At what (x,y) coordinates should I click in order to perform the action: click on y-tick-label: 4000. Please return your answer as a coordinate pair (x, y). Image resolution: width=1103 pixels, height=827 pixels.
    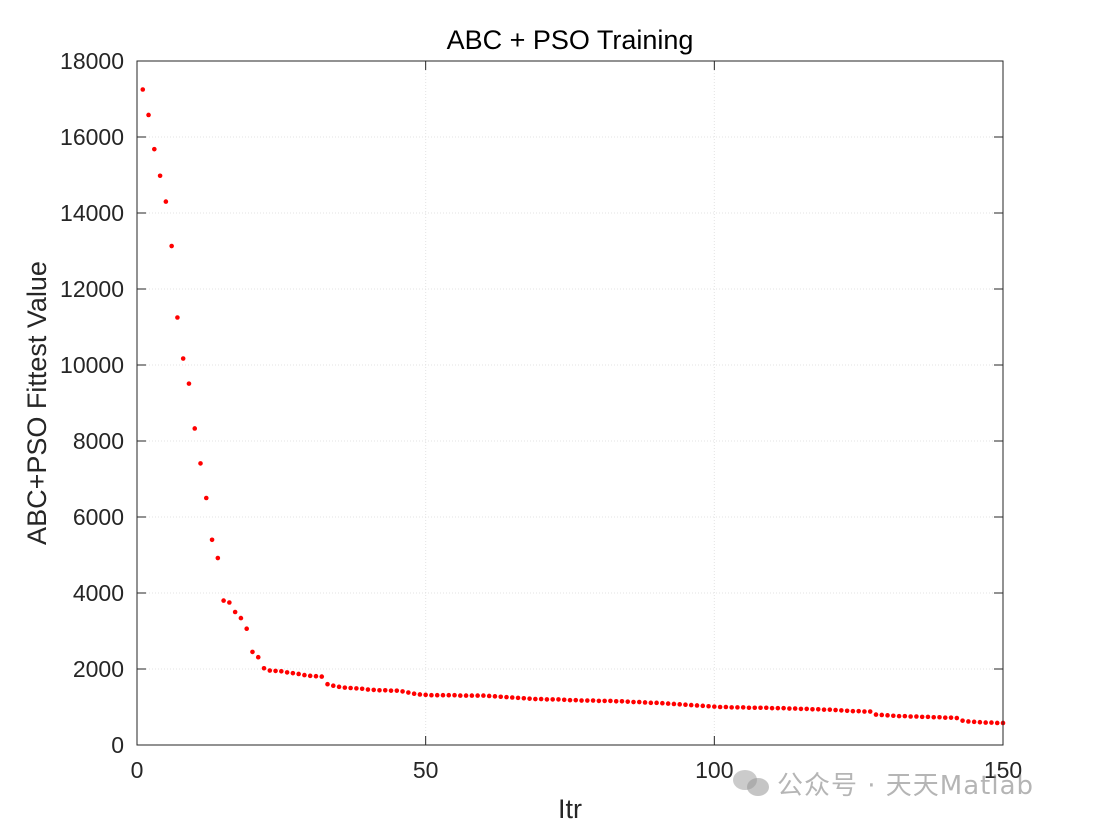
    Looking at the image, I should click on (98, 593).